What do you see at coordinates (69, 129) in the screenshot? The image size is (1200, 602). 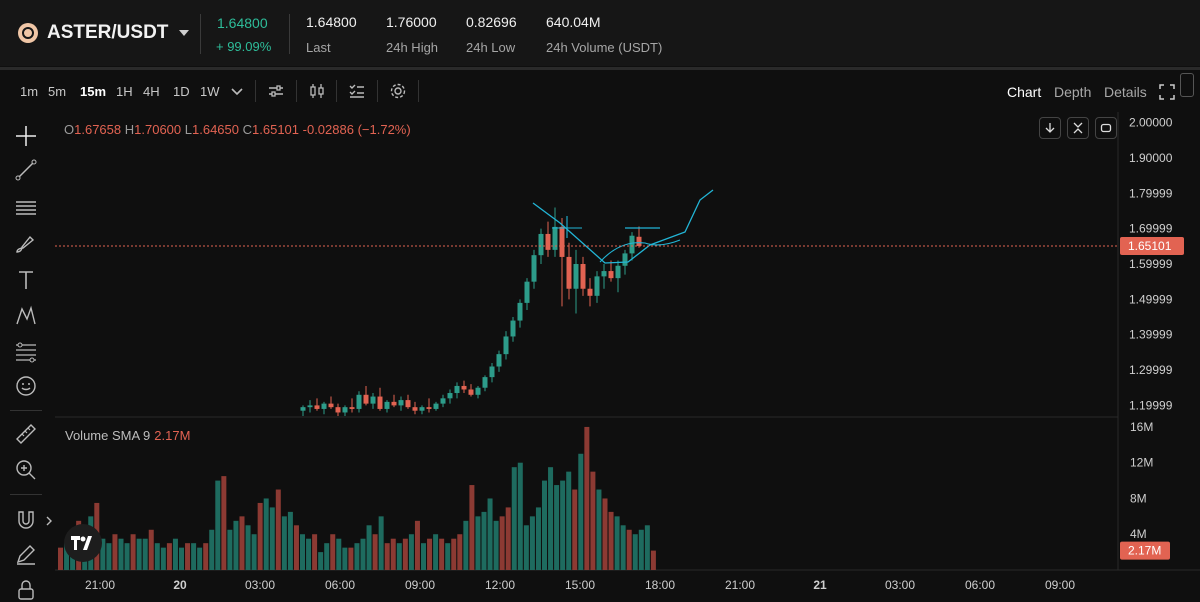 I see `ohlc-open-key: O` at bounding box center [69, 129].